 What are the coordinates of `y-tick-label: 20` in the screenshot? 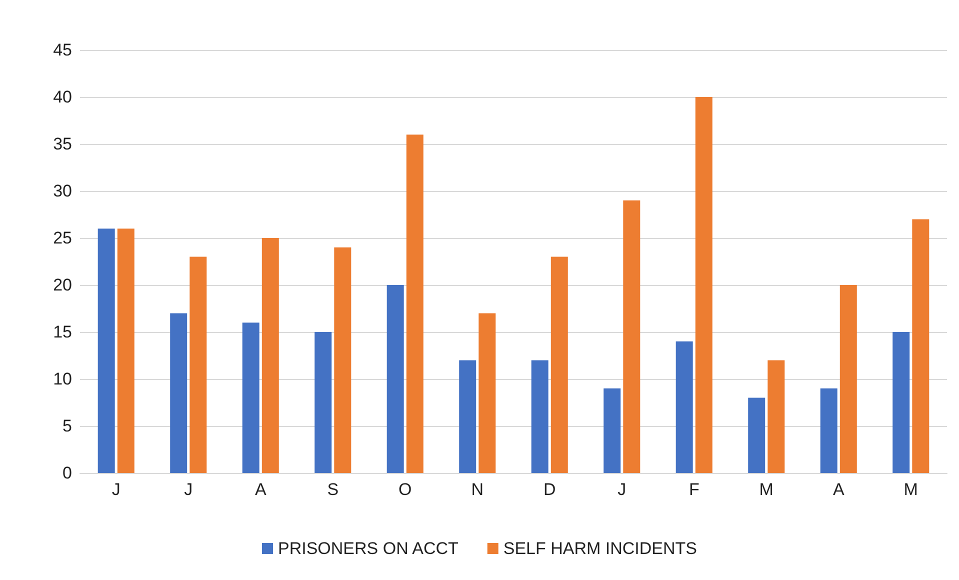 It's located at (62, 285).